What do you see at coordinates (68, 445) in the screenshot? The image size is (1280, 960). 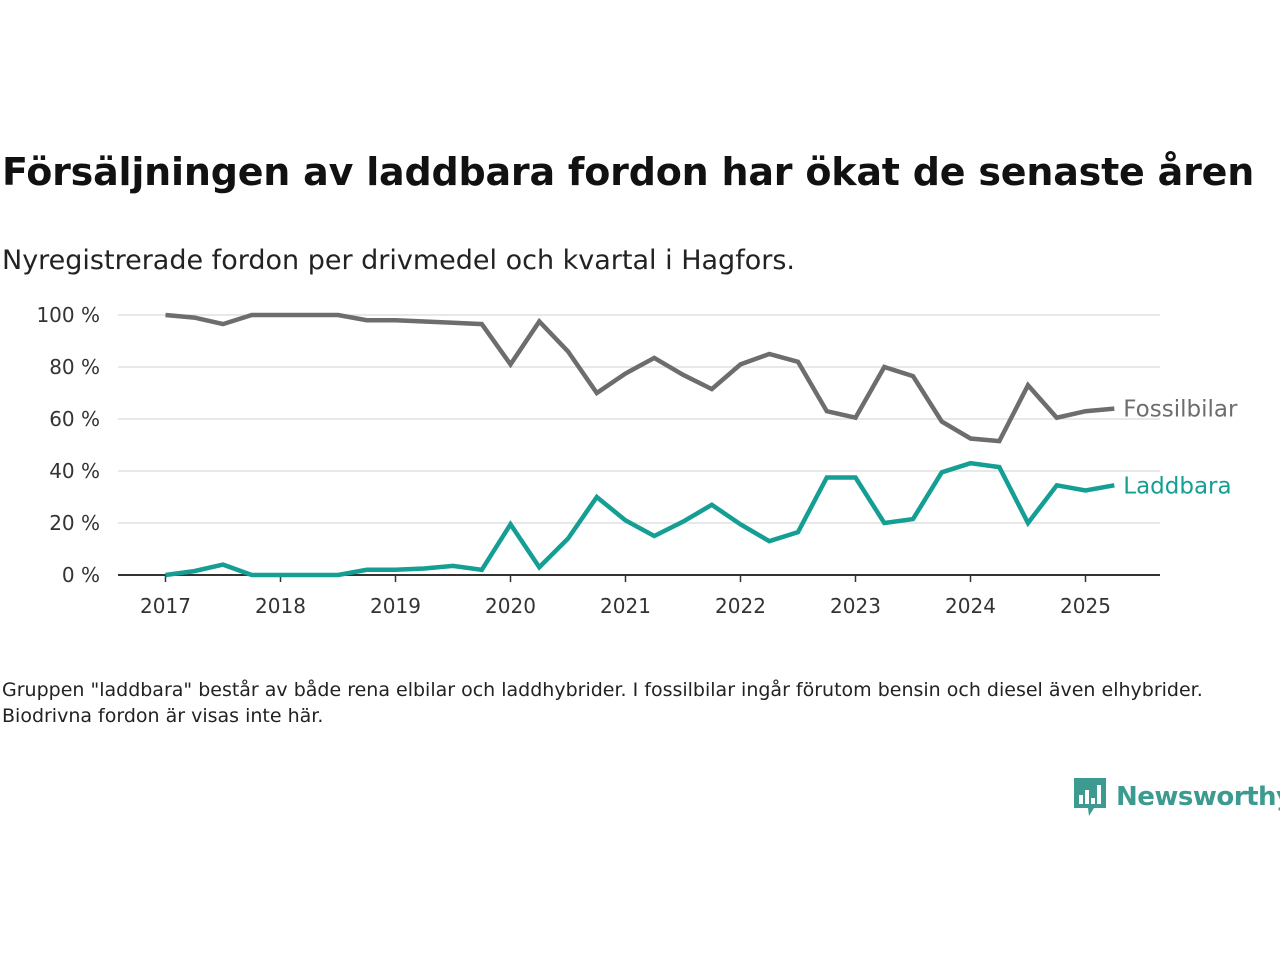 I see `y-axis-ticks: 0 % 20 % 40 % 60 % 80 % 100 %` at bounding box center [68, 445].